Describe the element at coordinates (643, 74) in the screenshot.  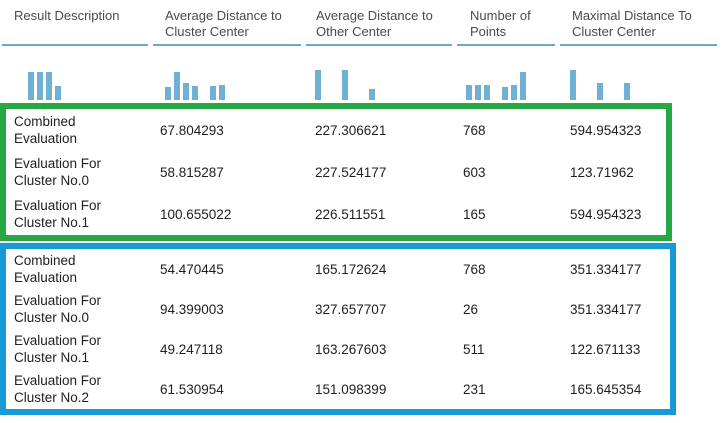
I see `histogram-sparkline-maximal-distance-to-cluster-center` at that location.